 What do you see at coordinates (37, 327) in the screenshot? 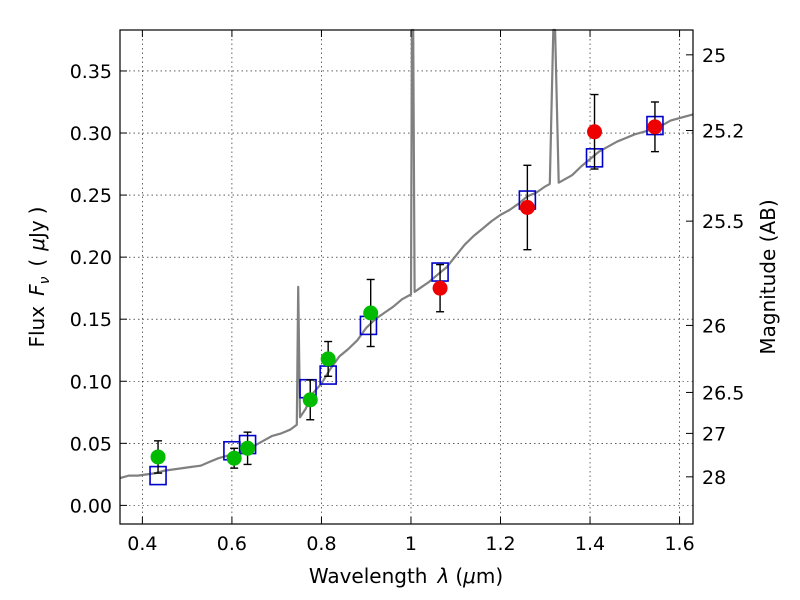
I see `y-axis-label-text: Flux` at bounding box center [37, 327].